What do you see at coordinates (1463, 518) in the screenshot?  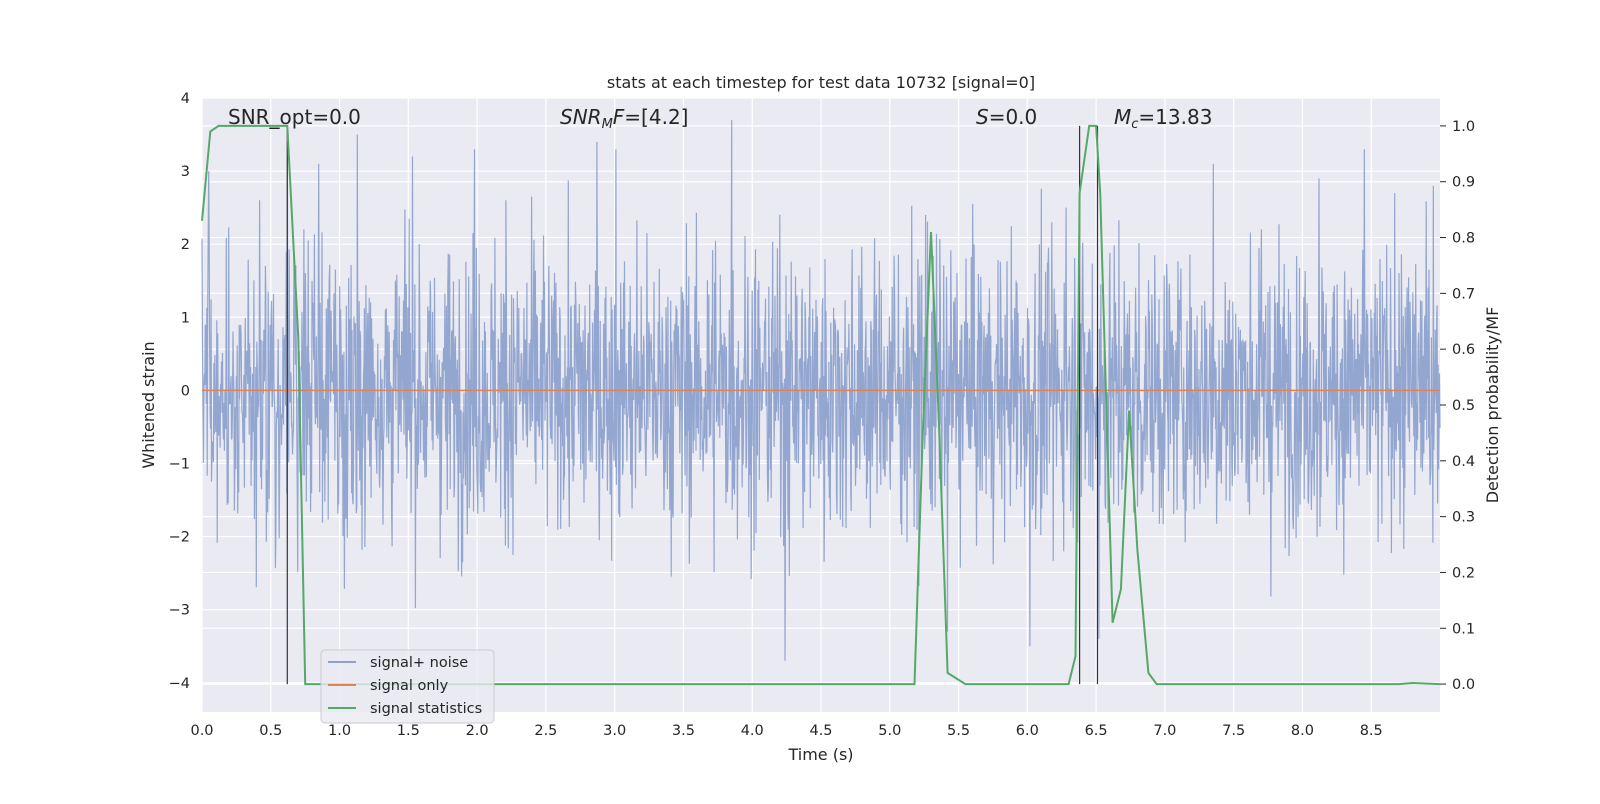 I see `y2-tick-label: 0.3` at bounding box center [1463, 518].